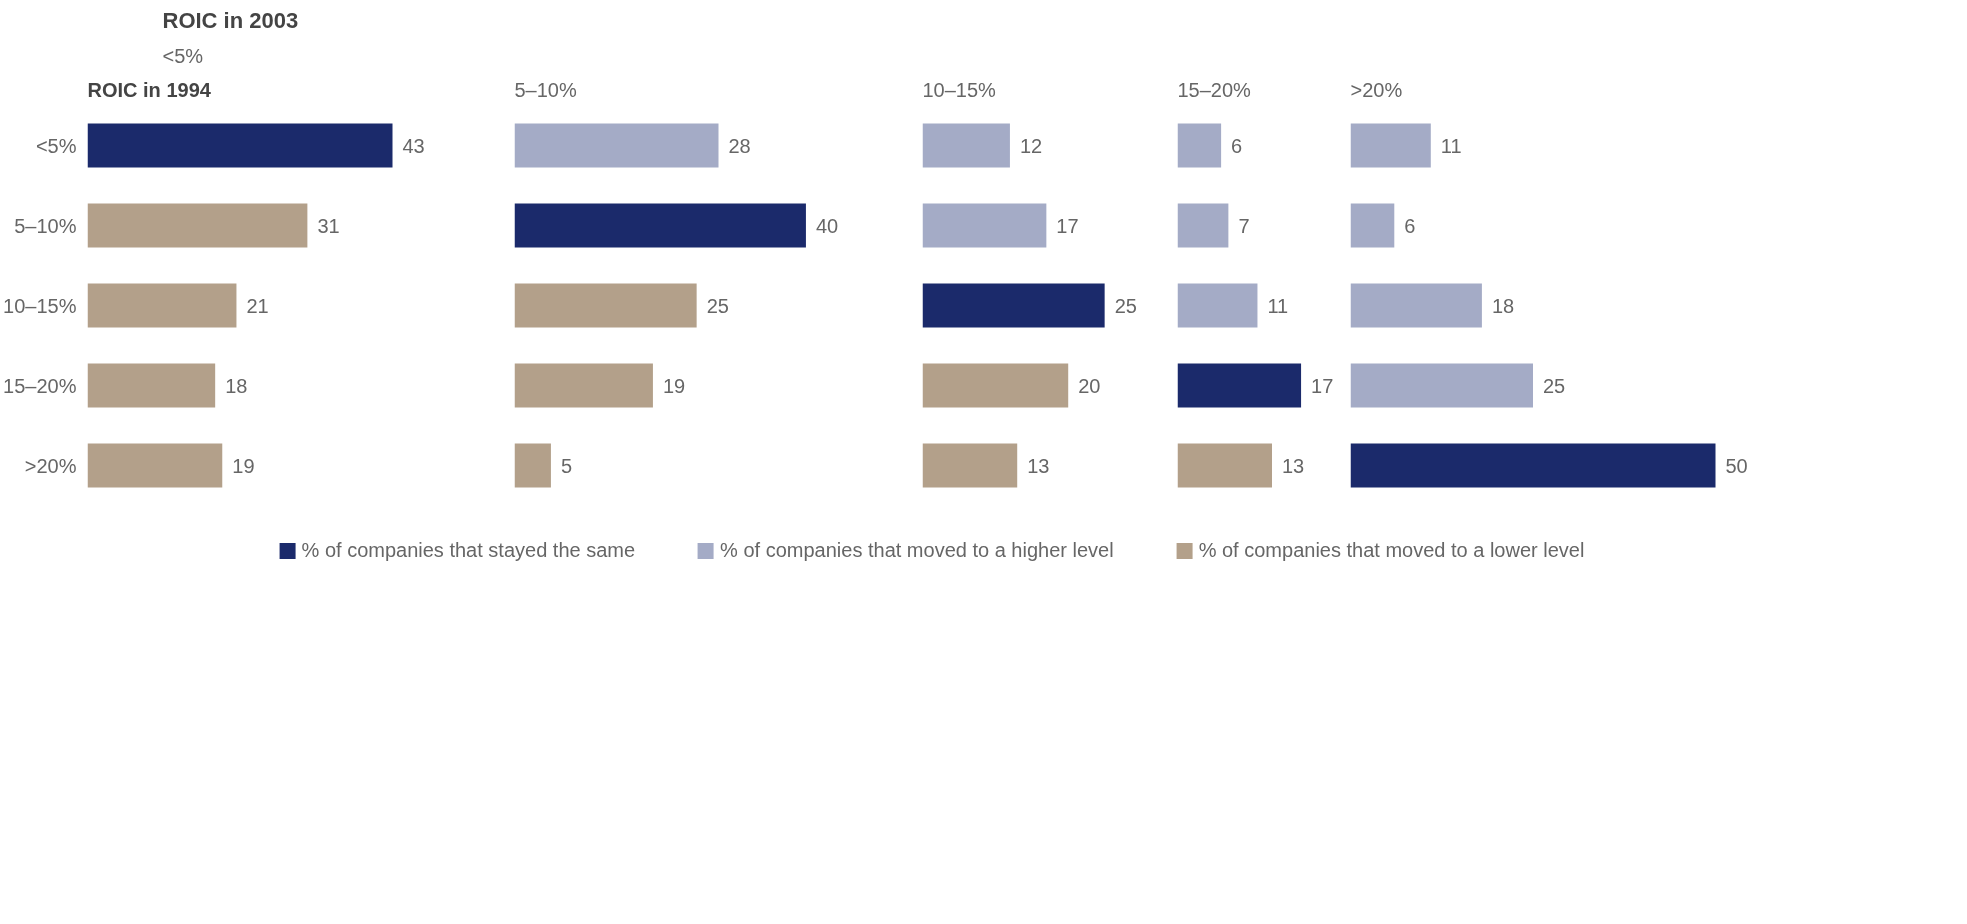  I want to click on data-label: 31, so click(328, 225).